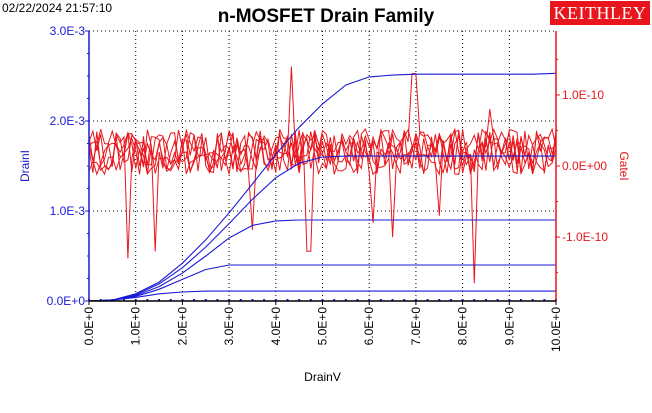 This screenshot has width=652, height=413. Describe the element at coordinates (89, 326) in the screenshot. I see `x-tick-label: 0.0E+0` at that location.